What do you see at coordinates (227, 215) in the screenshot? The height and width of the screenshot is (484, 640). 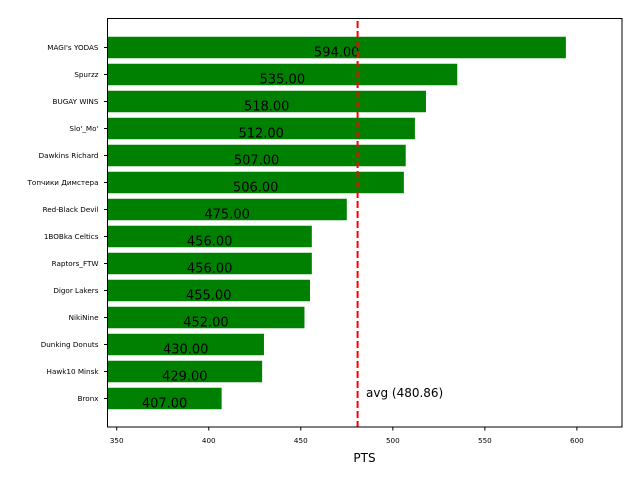 I see `bar-value-label: 475.00` at bounding box center [227, 215].